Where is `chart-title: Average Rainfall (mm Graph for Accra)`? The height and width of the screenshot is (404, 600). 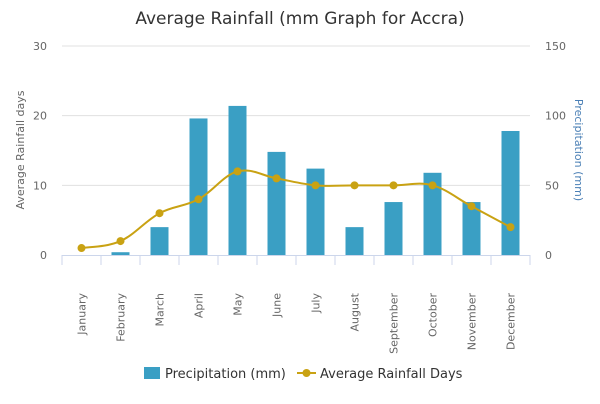 chart-title: Average Rainfall (mm Graph for Accra) is located at coordinates (299, 19).